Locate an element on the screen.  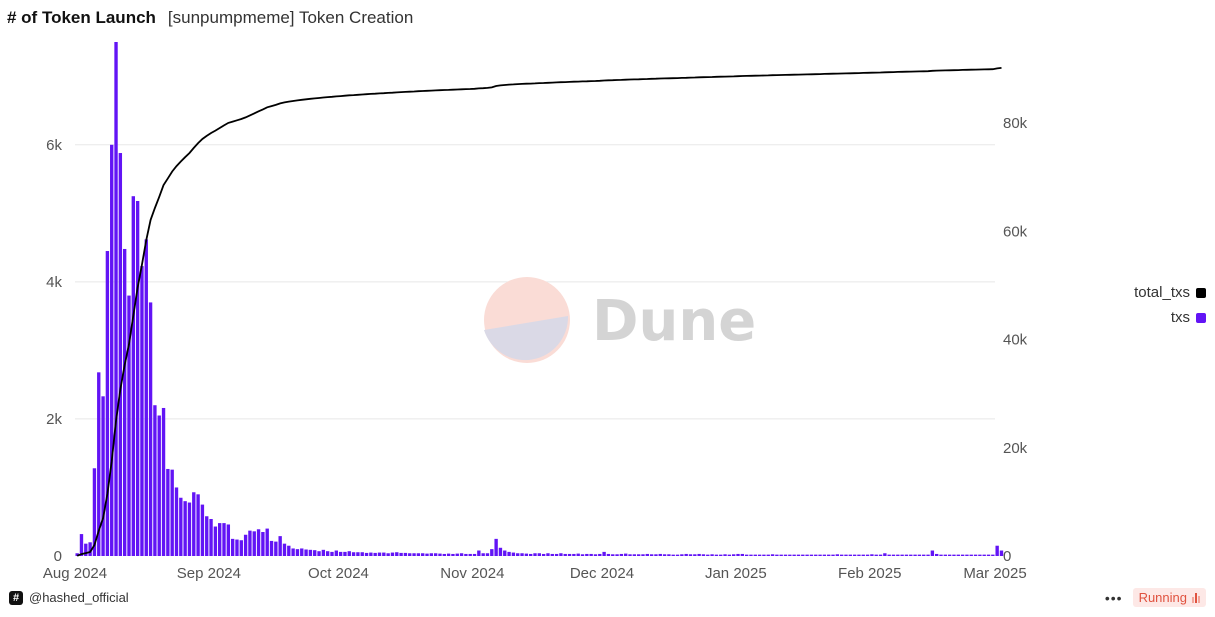
more-options-icon: ••• is located at coordinates (1113, 597).